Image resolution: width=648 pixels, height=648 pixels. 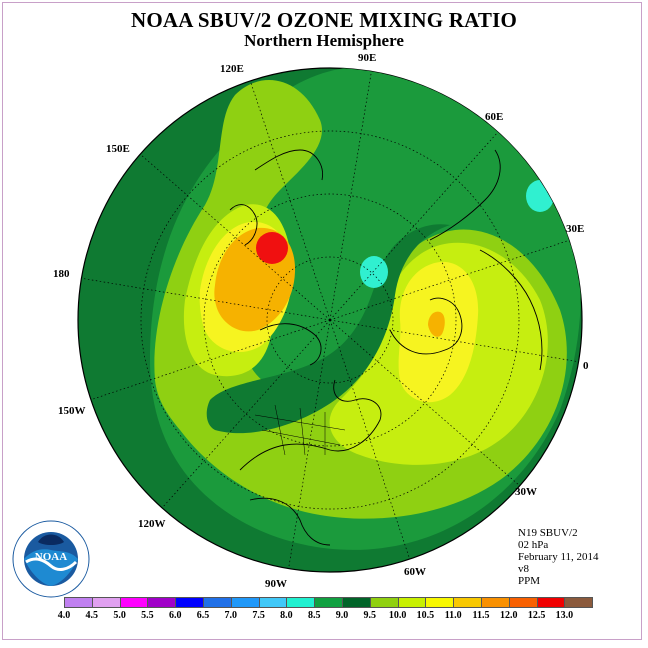 I want to click on lon-label-90e: 90E, so click(x=367, y=58).